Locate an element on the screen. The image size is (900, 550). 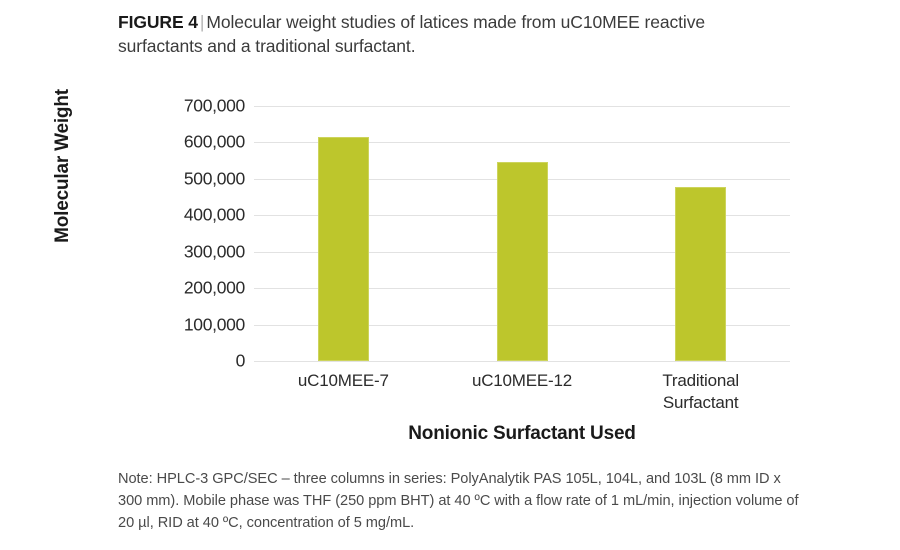
y-axis-tick-label: 100,000 is located at coordinates (214, 324).